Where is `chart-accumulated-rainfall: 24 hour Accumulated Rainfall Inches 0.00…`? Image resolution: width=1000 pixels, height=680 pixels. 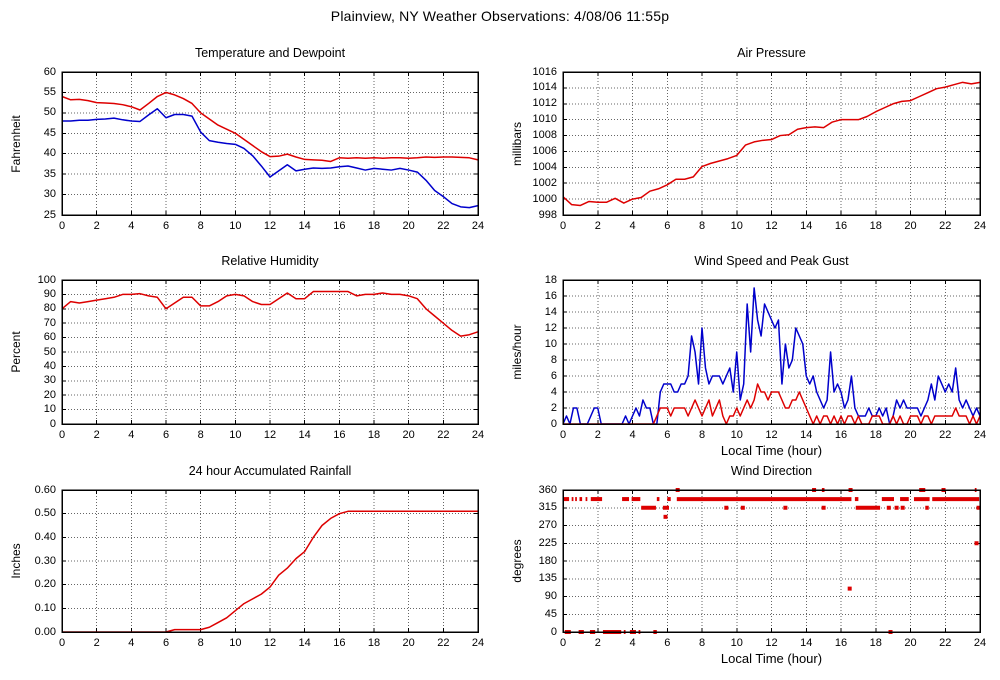 chart-accumulated-rainfall: 24 hour Accumulated Rainfall Inches 0.00… is located at coordinates (246, 556).